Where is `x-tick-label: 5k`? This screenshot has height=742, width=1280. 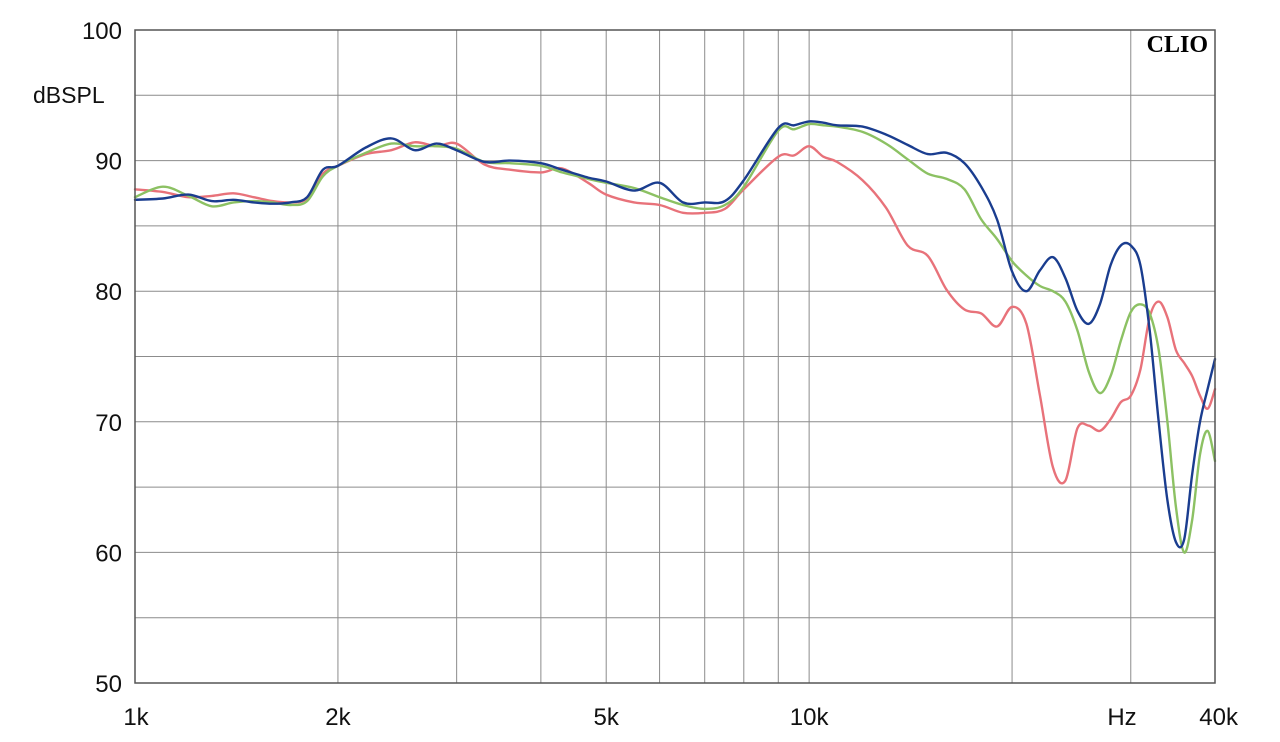
x-tick-label: 5k is located at coordinates (607, 717).